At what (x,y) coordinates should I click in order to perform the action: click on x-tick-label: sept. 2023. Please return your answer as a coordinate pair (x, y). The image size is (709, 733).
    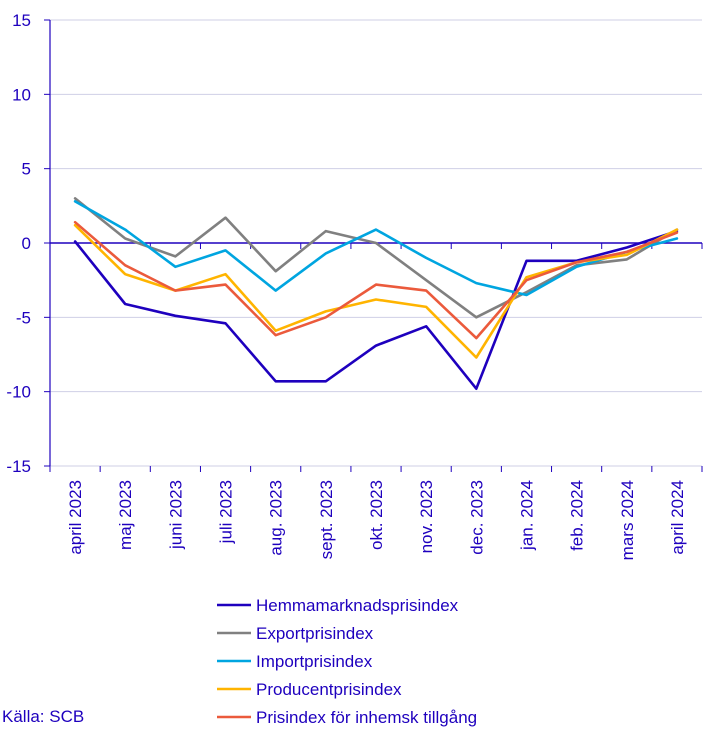
    Looking at the image, I should click on (326, 519).